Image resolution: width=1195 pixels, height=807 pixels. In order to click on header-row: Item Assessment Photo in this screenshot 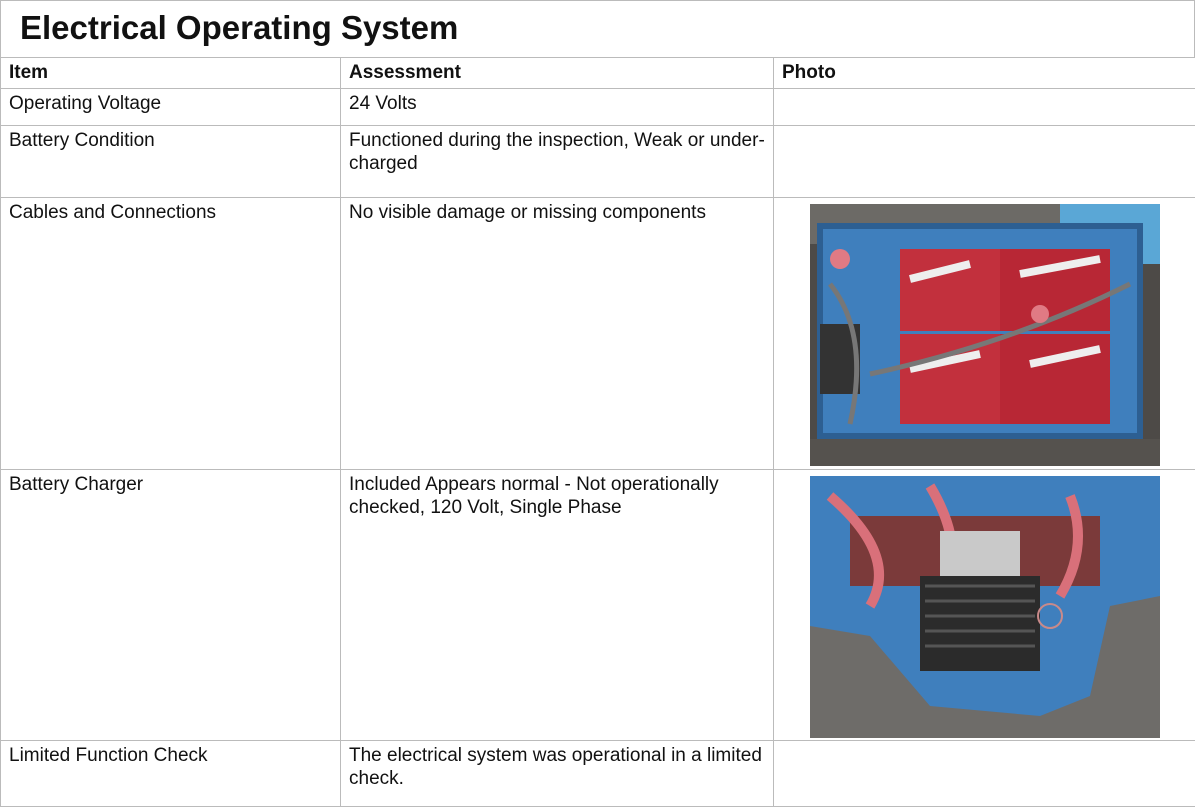, I will do `click(598, 73)`.